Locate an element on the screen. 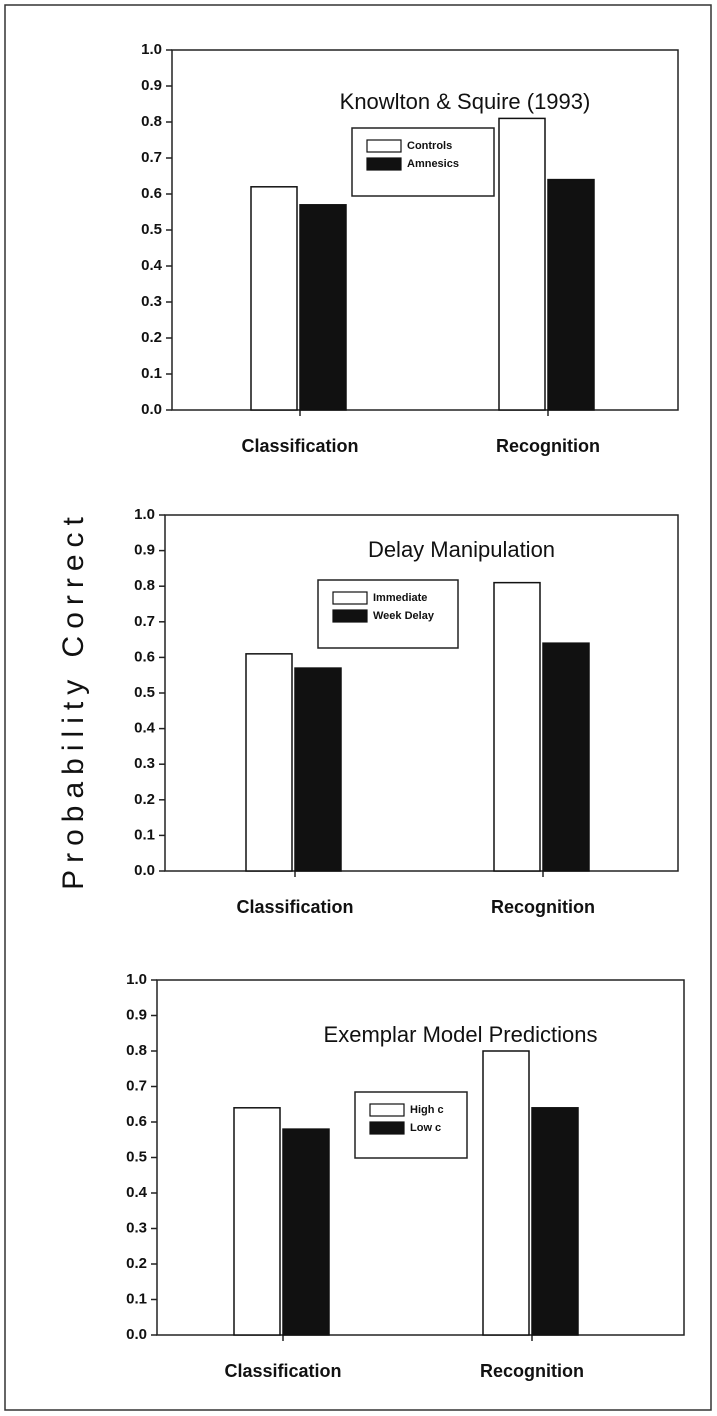 The image size is (717, 1416). chart-title: Exemplar Model Predictions is located at coordinates (461, 1034).